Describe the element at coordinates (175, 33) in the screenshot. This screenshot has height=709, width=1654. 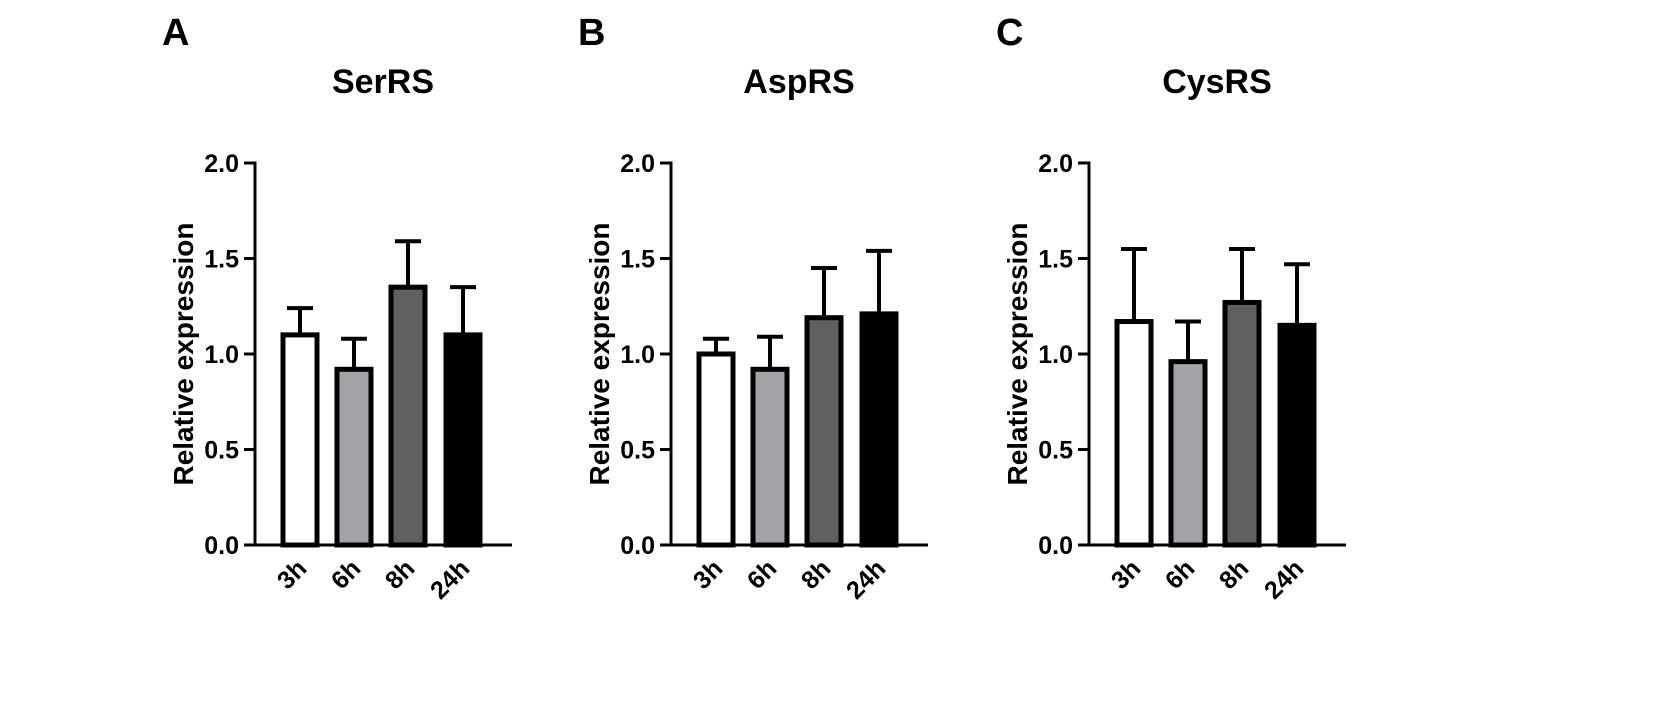
I see `panel-letter: A` at that location.